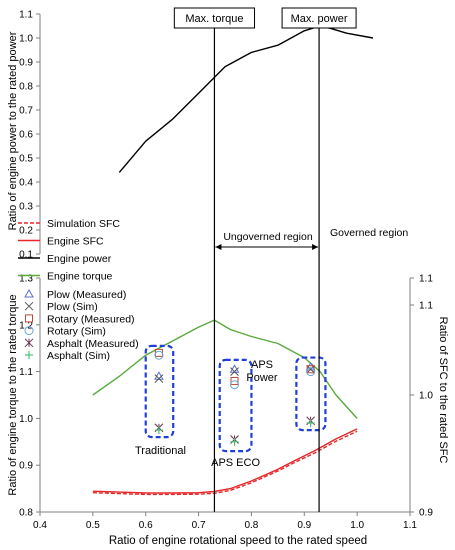 Image resolution: width=455 pixels, height=550 pixels. What do you see at coordinates (26, 39) in the screenshot?
I see `power-y-tick-label: 1.0` at bounding box center [26, 39].